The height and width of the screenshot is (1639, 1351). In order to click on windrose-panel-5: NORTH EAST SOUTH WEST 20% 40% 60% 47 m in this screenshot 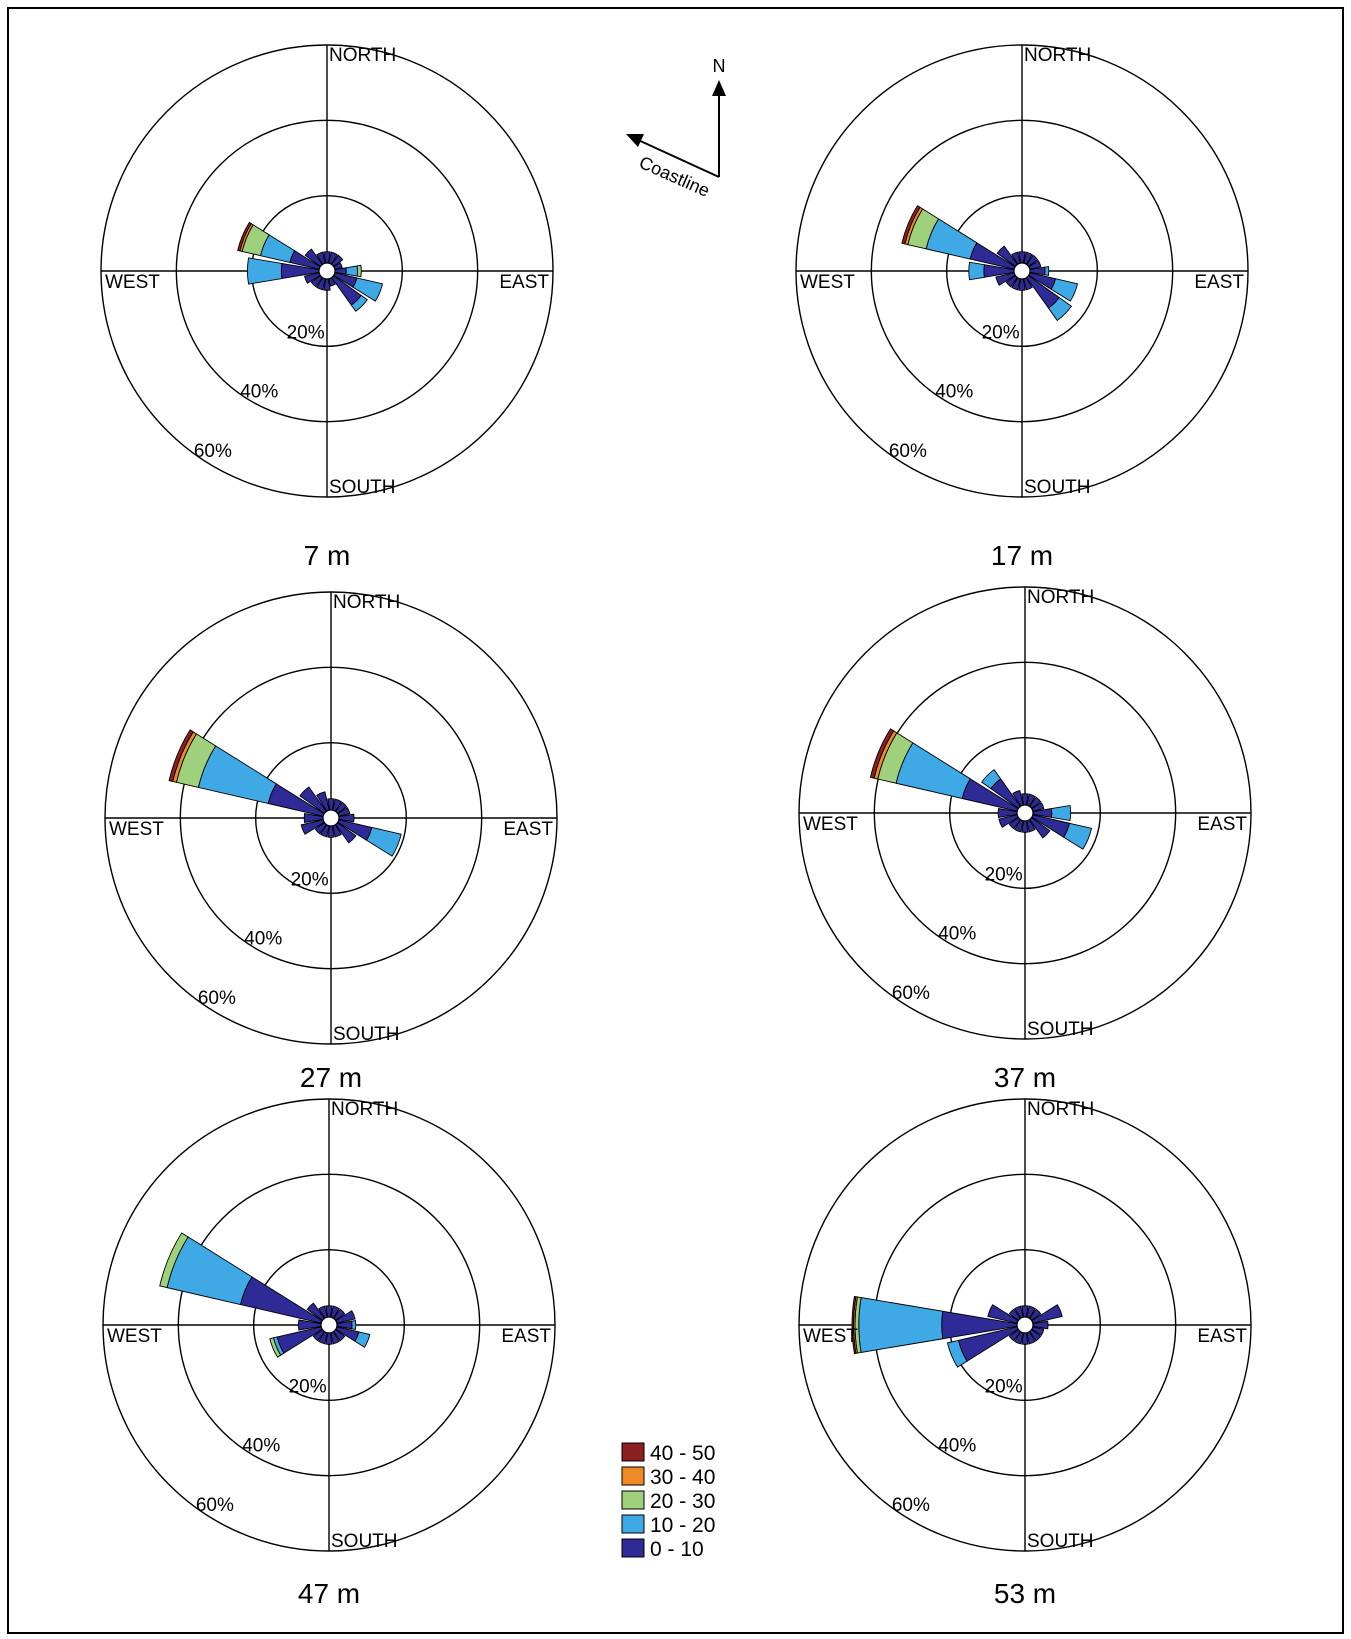, I will do `click(329, 1353)`.